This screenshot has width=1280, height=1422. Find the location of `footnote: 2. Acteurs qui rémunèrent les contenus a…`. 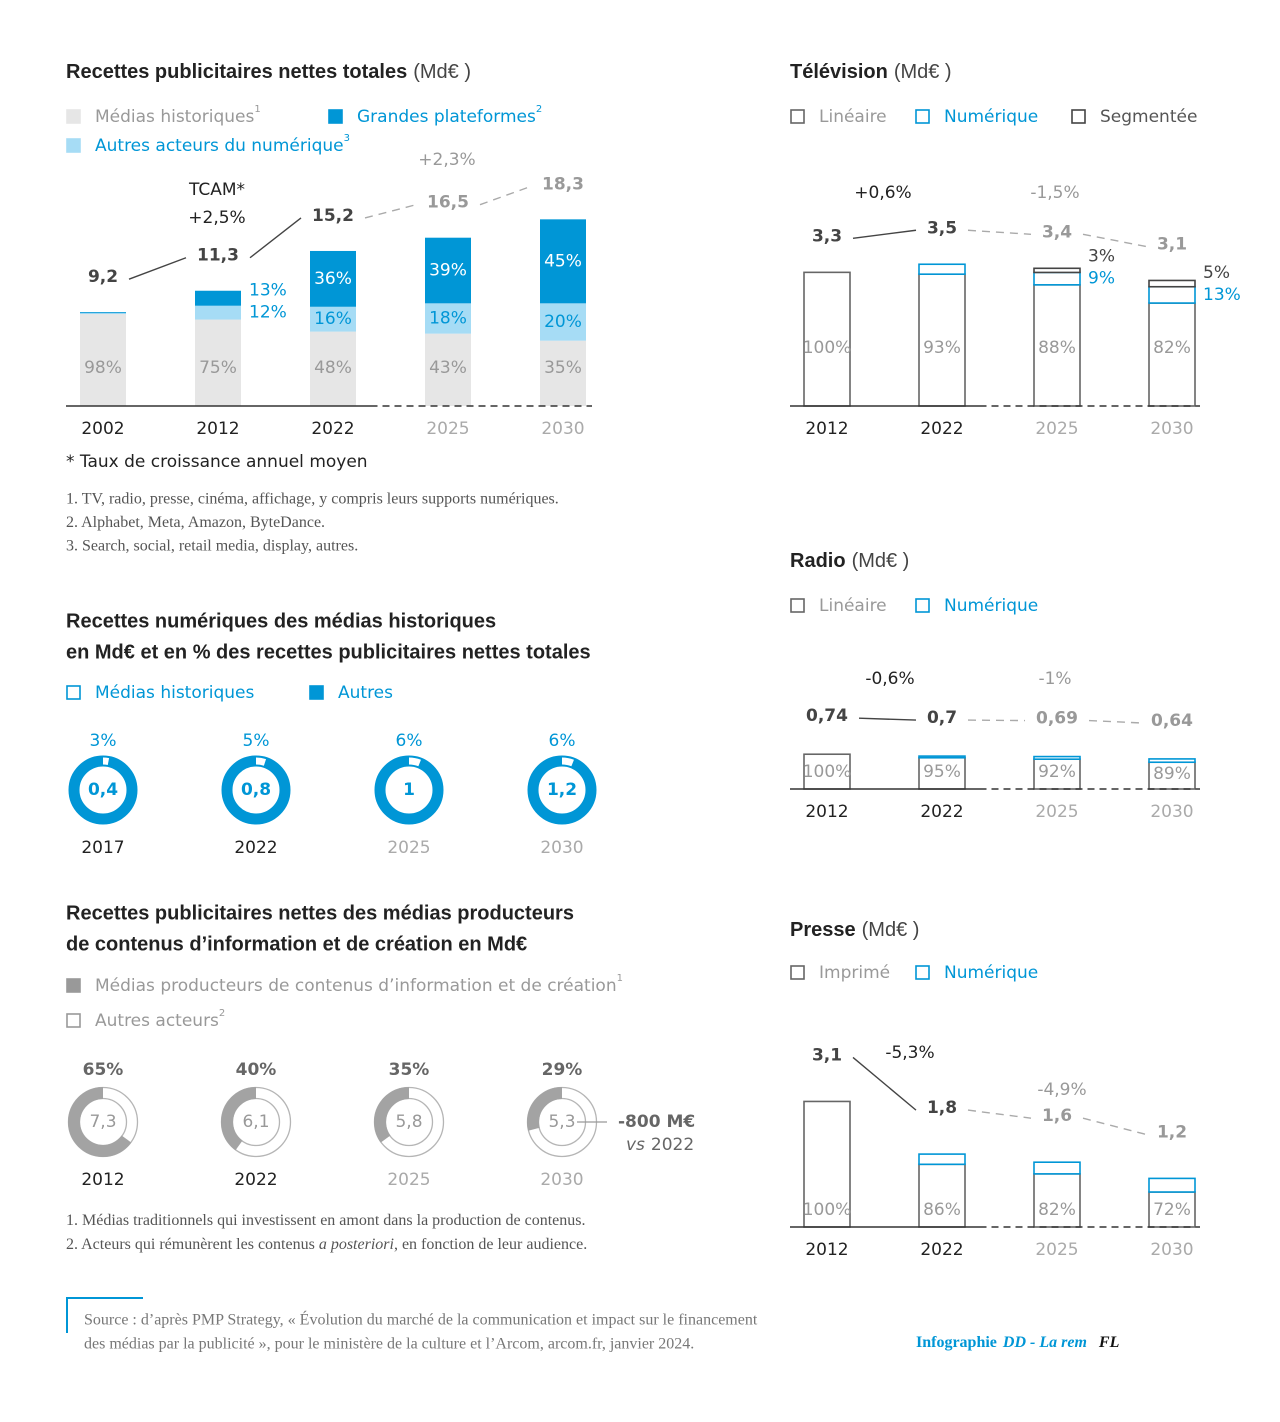

footnote: 2. Acteurs qui rémunèrent les contenus a… is located at coordinates (326, 1244).